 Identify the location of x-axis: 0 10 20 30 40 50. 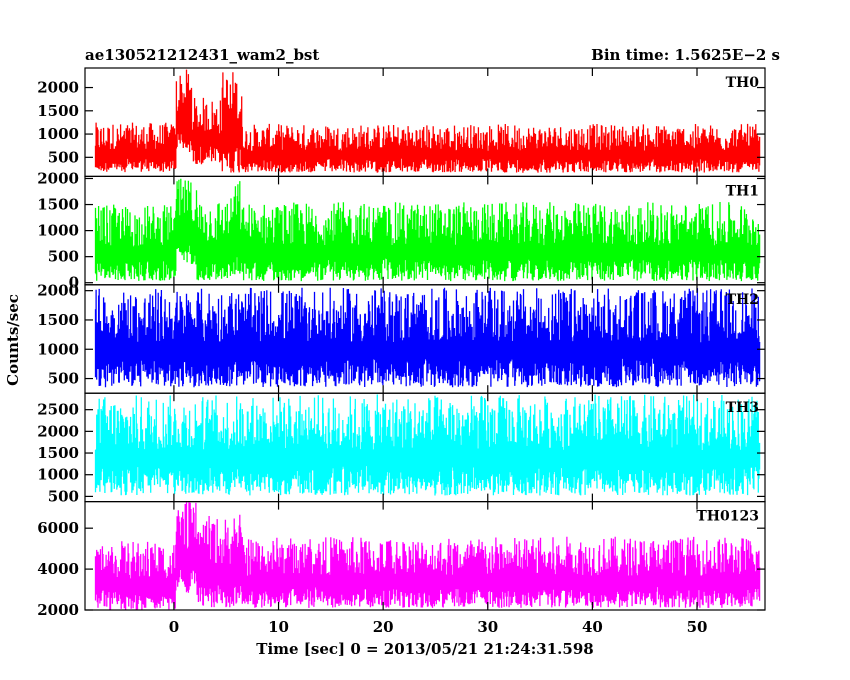
(438, 627).